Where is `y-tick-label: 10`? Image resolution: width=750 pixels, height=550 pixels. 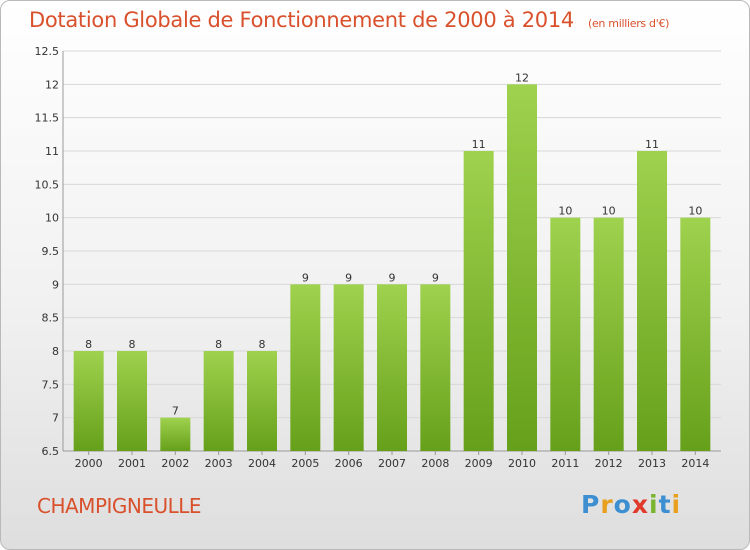
y-tick-label: 10 is located at coordinates (52, 218).